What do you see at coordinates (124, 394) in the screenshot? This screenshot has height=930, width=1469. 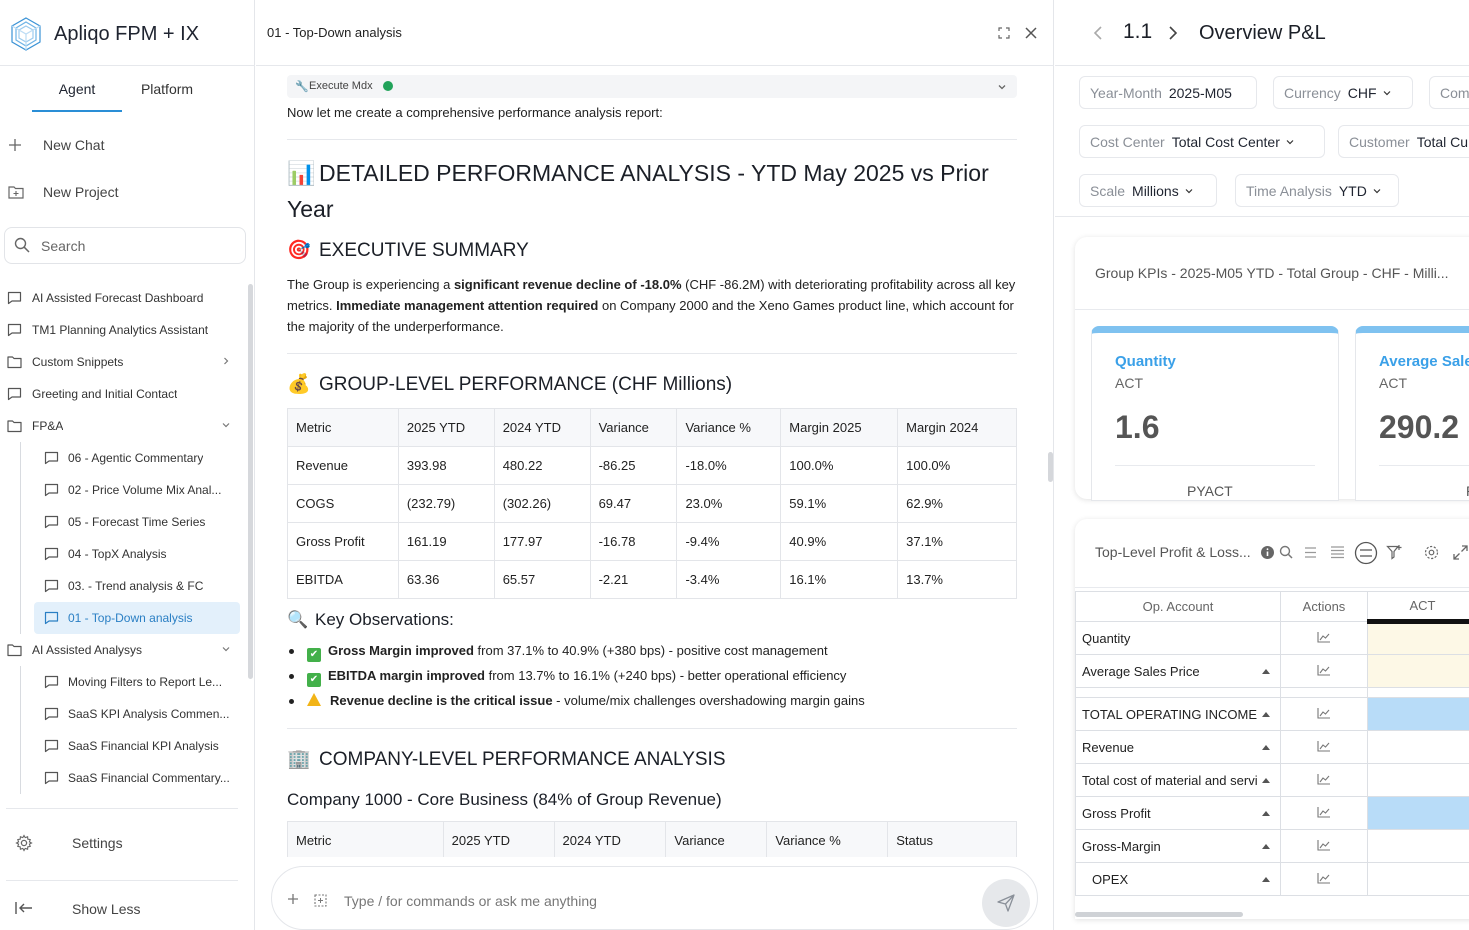 I see `sidebar-item: Greeting and Initial Contact` at bounding box center [124, 394].